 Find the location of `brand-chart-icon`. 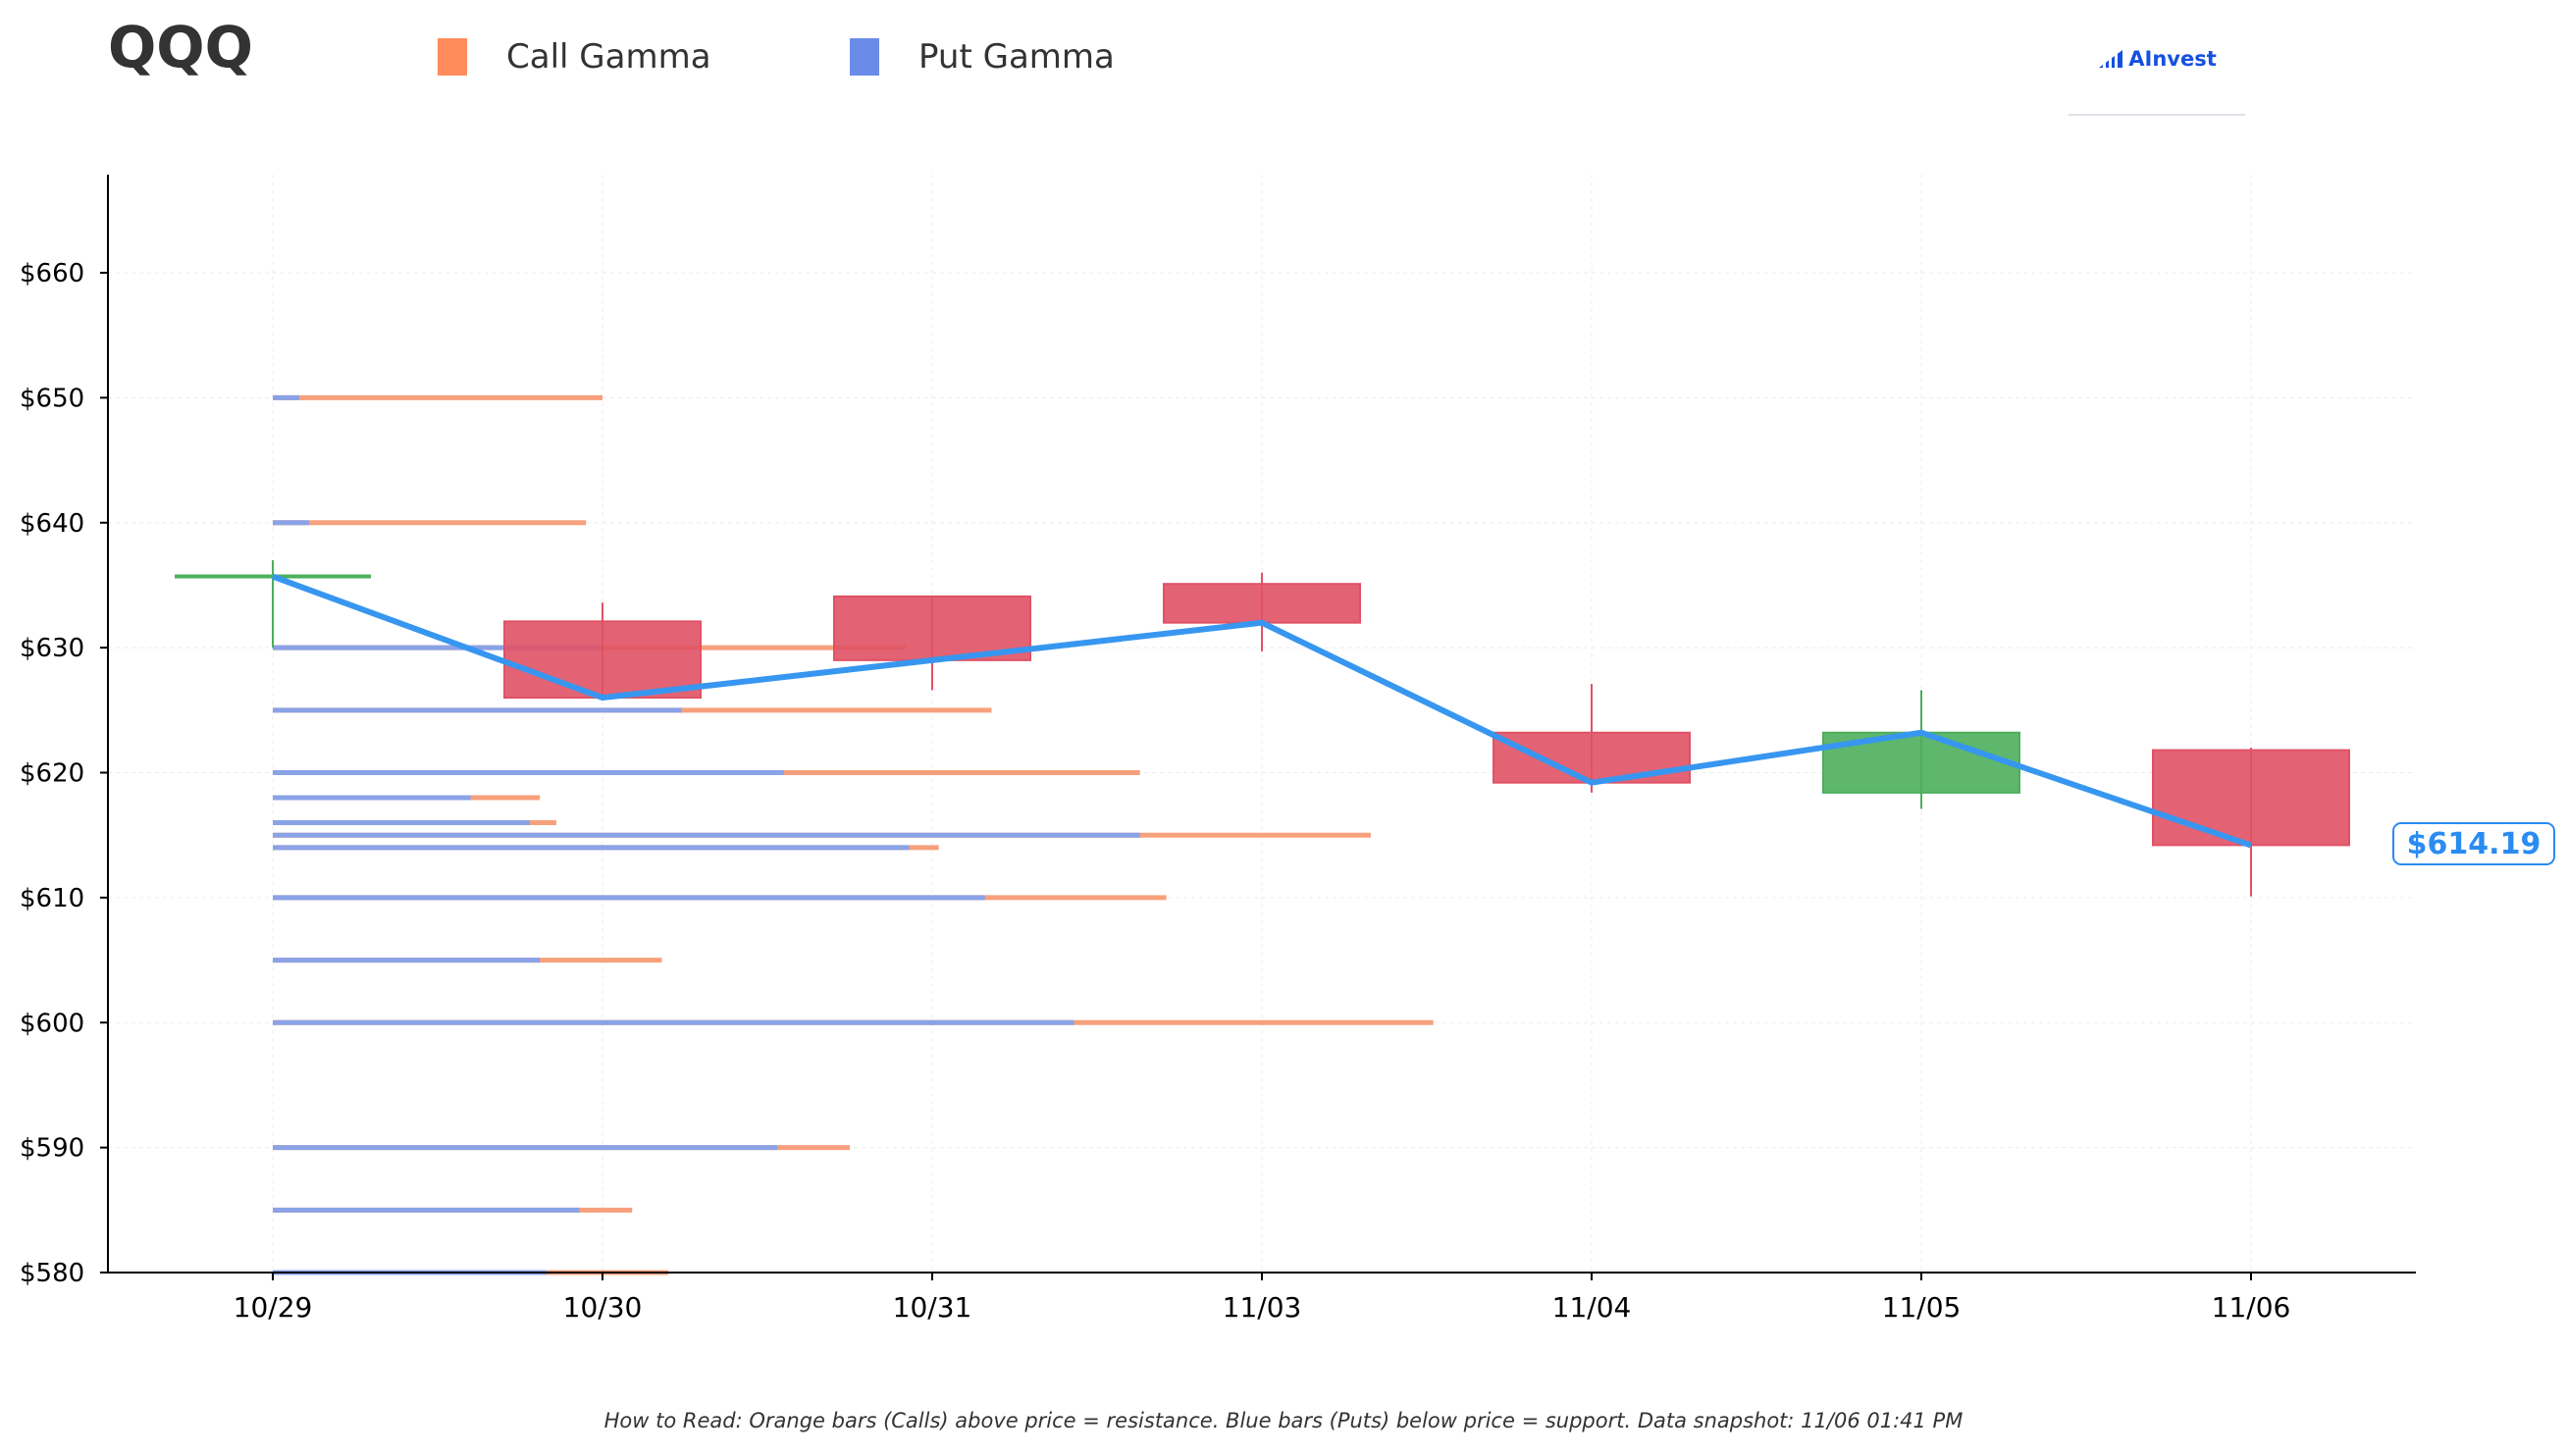

brand-chart-icon is located at coordinates (2111, 59).